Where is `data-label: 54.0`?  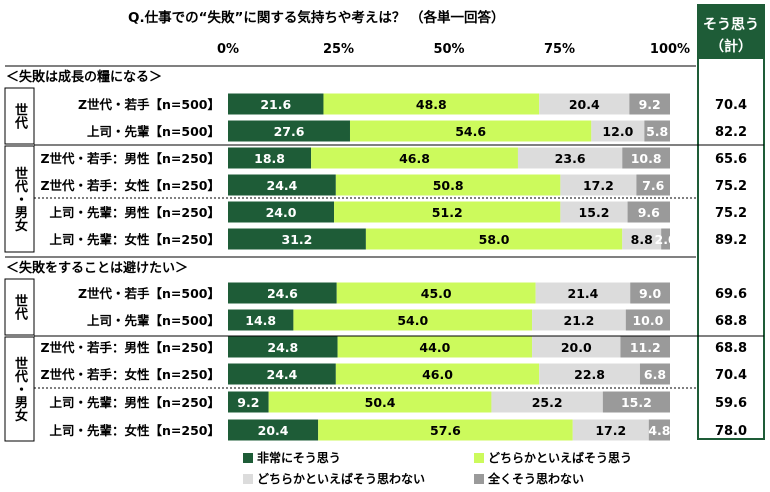 data-label: 54.0 is located at coordinates (412, 320).